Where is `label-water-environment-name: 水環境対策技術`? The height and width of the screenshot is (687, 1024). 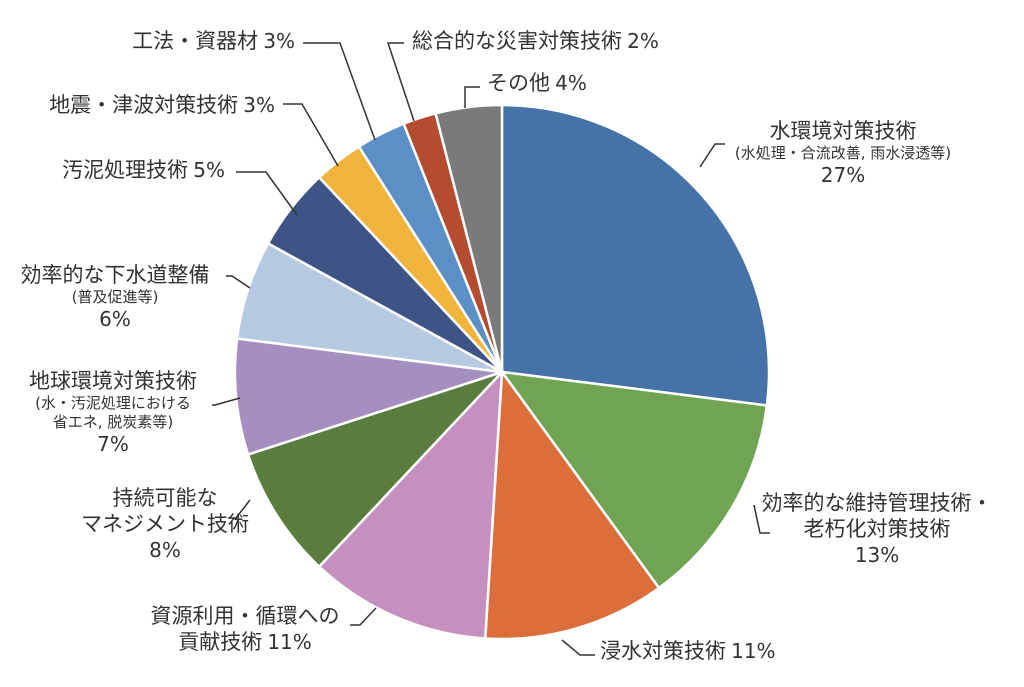 label-water-environment-name: 水環境対策技術 is located at coordinates (843, 131).